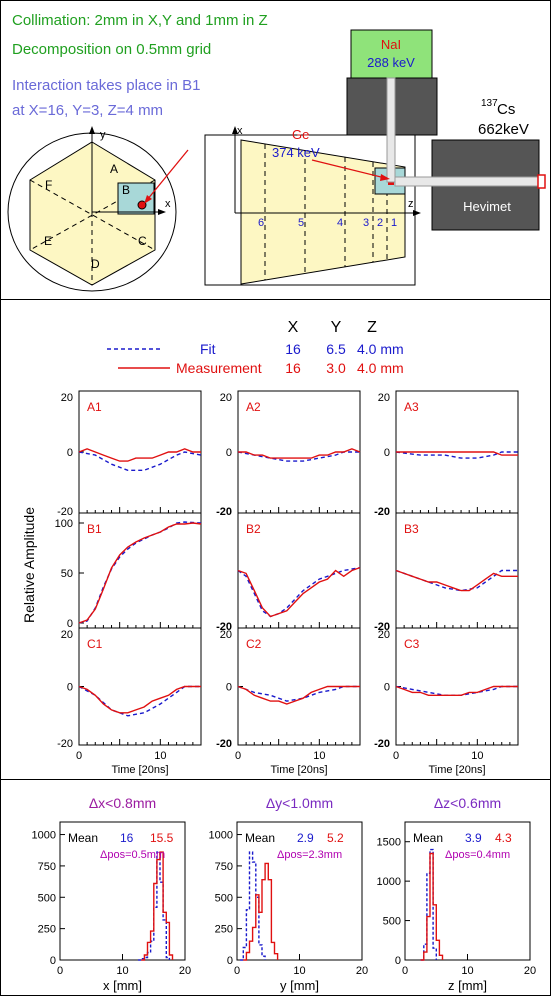 The height and width of the screenshot is (996, 551). What do you see at coordinates (411, 407) in the screenshot?
I see `panel-label: A3` at bounding box center [411, 407].